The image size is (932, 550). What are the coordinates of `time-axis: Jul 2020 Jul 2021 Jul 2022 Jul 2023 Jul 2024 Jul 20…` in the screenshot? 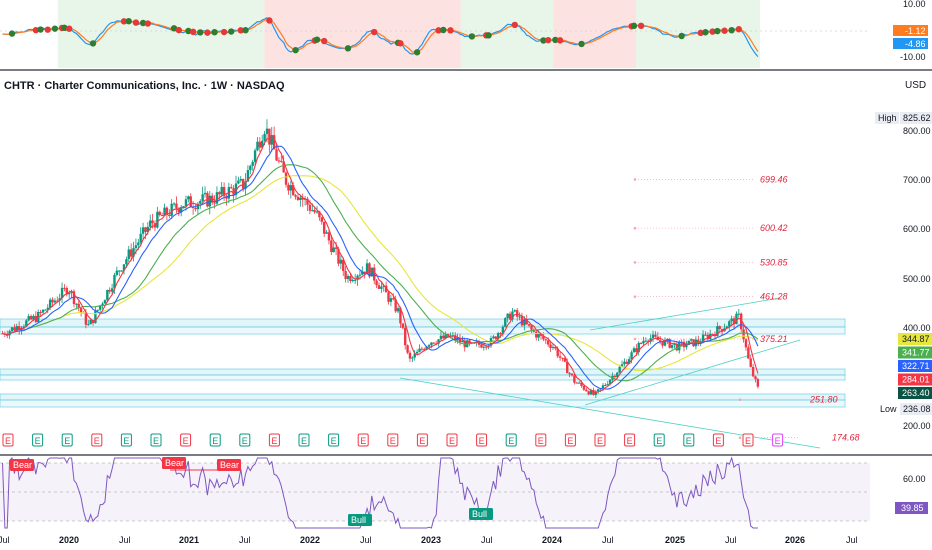 It's located at (429, 540).